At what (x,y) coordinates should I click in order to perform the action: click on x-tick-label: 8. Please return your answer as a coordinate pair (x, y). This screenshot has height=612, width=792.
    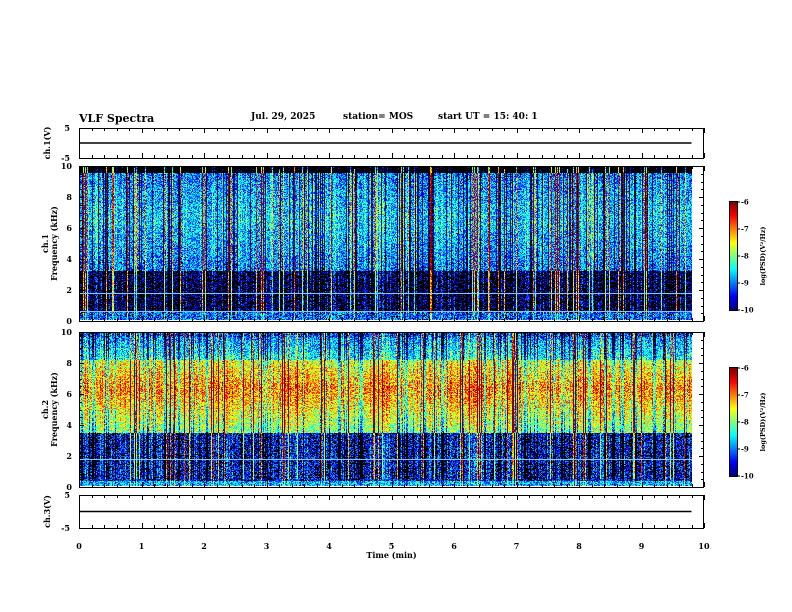
    Looking at the image, I should click on (579, 546).